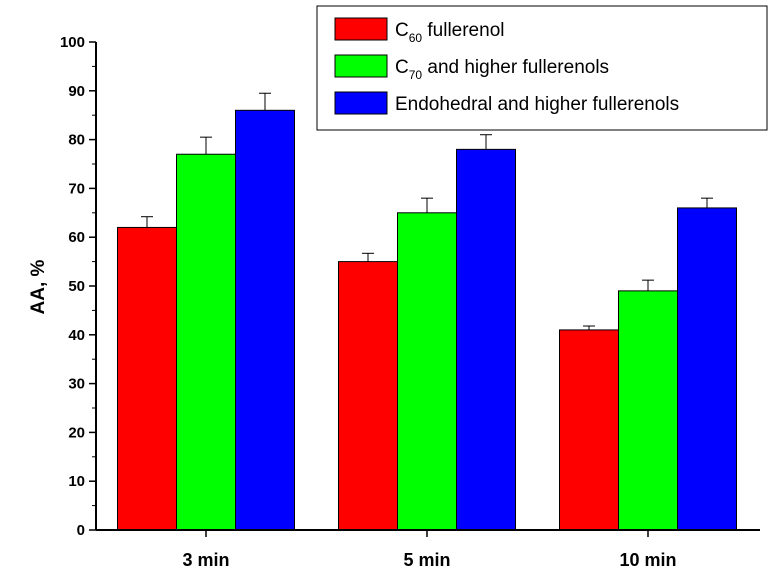 This screenshot has width=775, height=574. I want to click on y-tick-label: 40, so click(76, 335).